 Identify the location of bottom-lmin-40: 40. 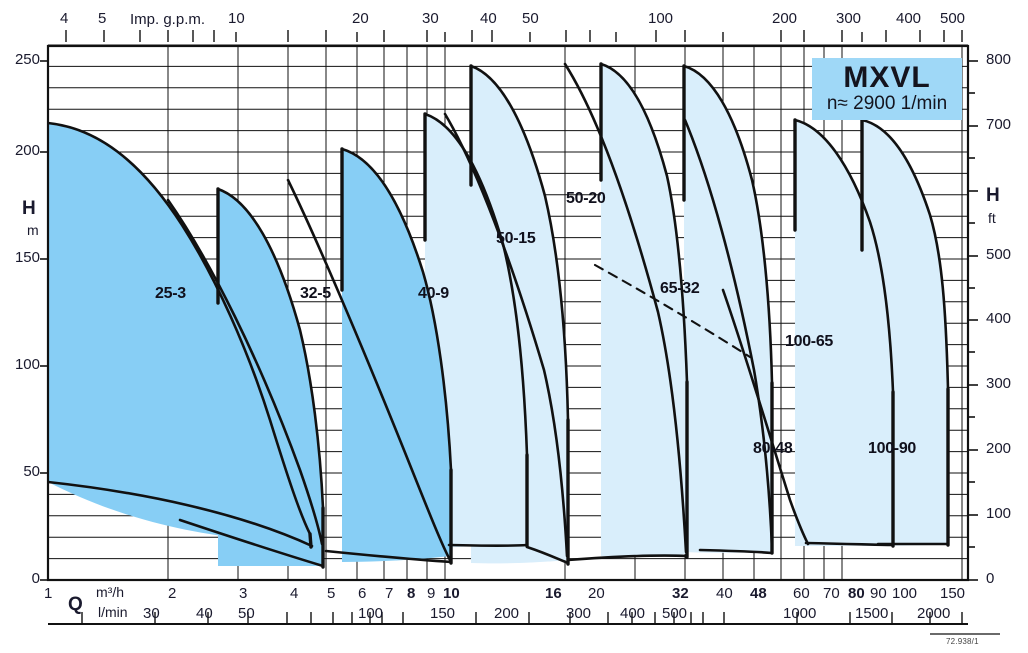
(204, 613).